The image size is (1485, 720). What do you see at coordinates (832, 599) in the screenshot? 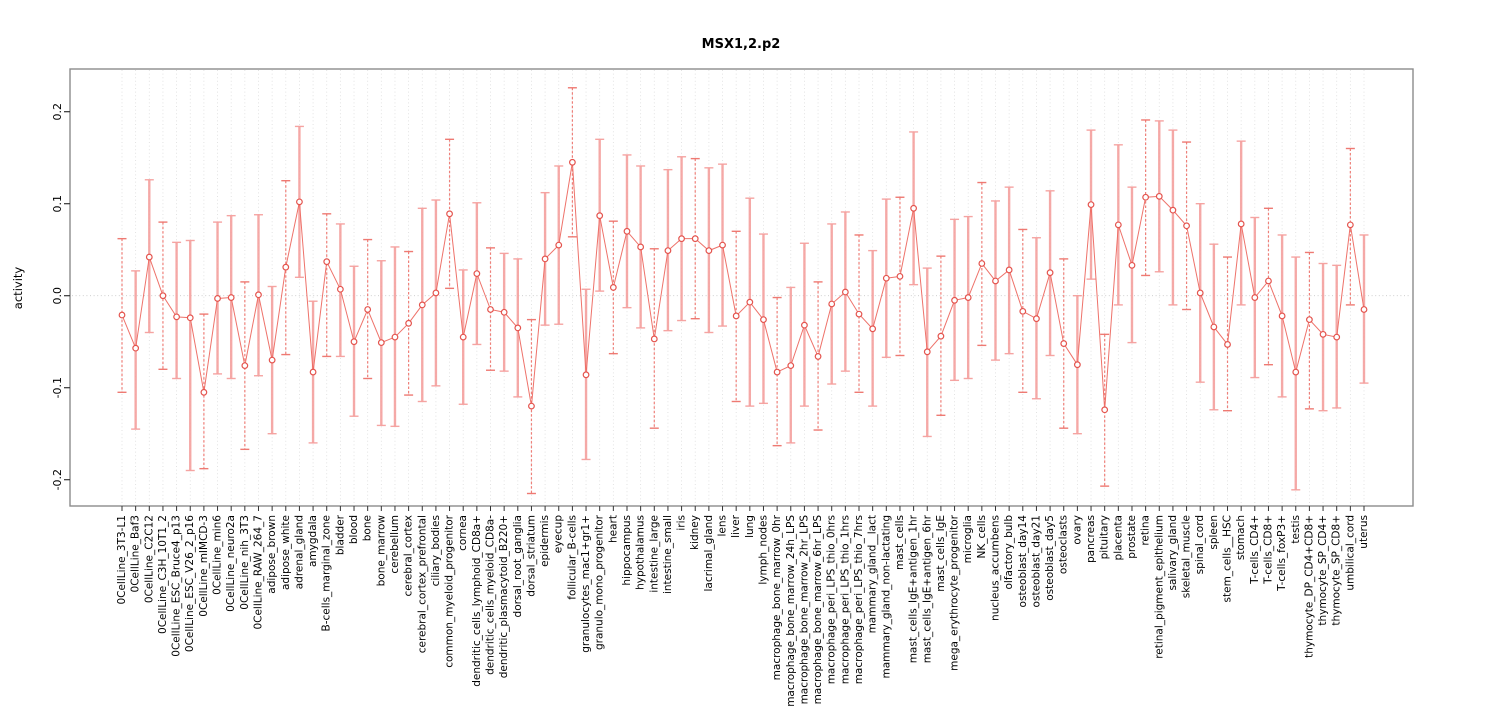
I see `x-tick-label: macrophage_peri_LPS_thio_0hrs` at bounding box center [832, 599].